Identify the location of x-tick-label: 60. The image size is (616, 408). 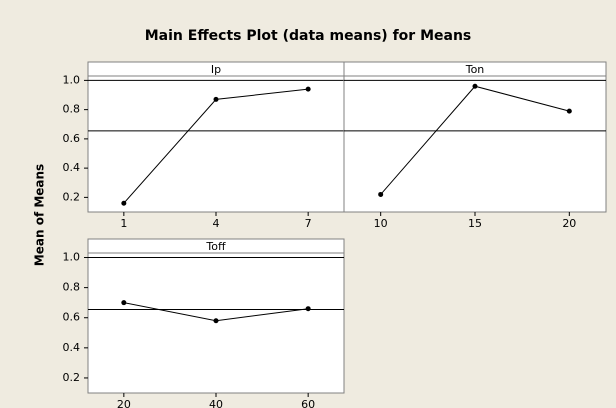
(308, 403).